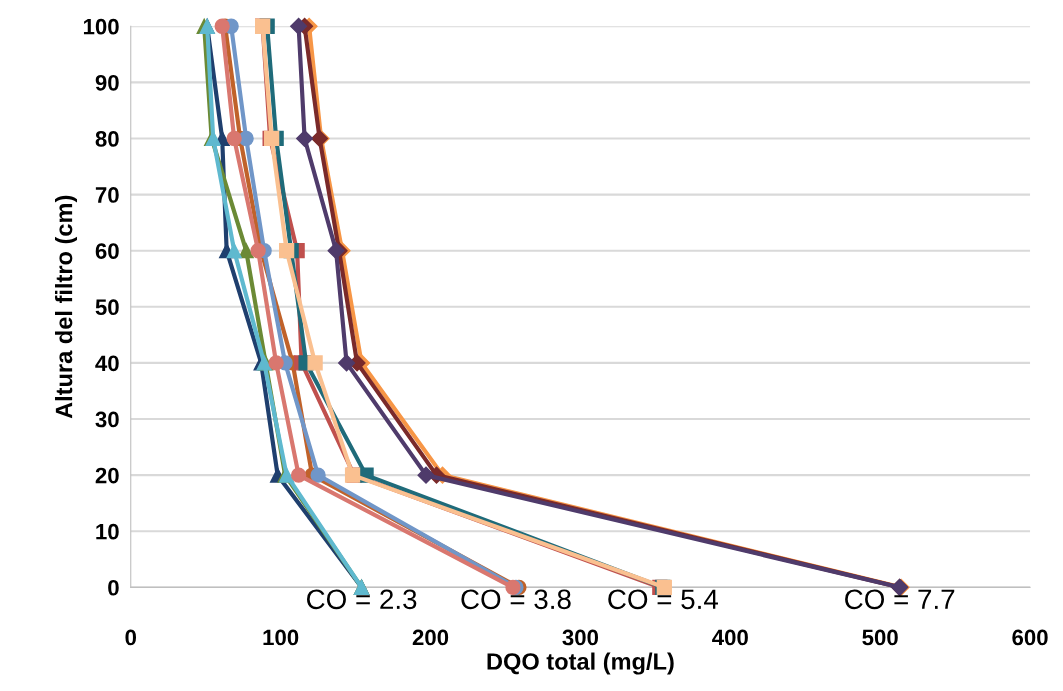  I want to click on x-tick-label: 400, so click(730, 637).